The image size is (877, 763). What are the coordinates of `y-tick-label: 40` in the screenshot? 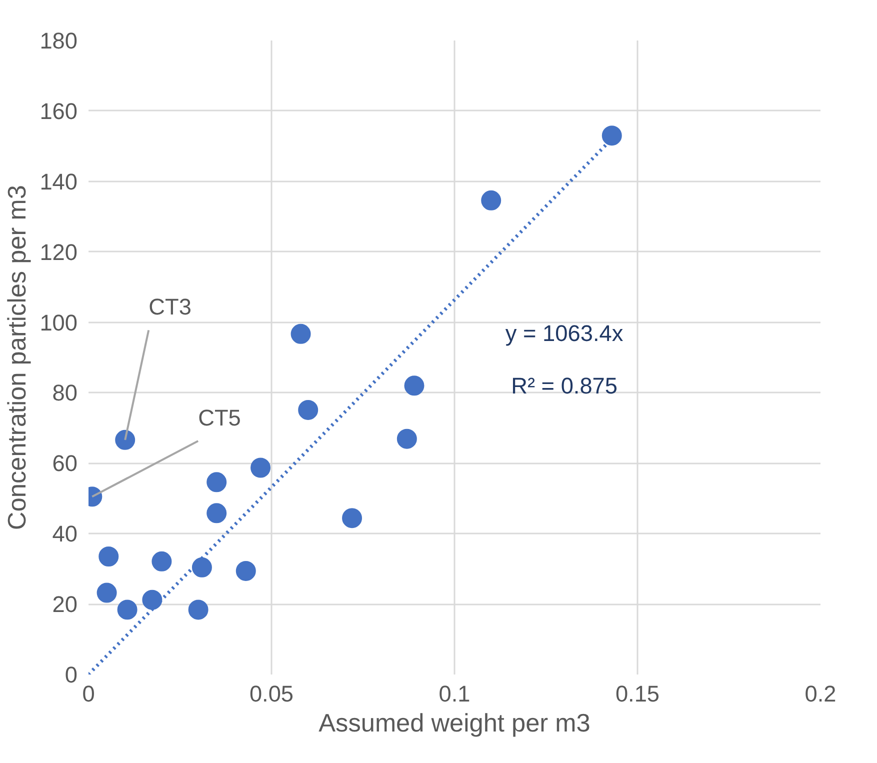 It's located at (65, 533).